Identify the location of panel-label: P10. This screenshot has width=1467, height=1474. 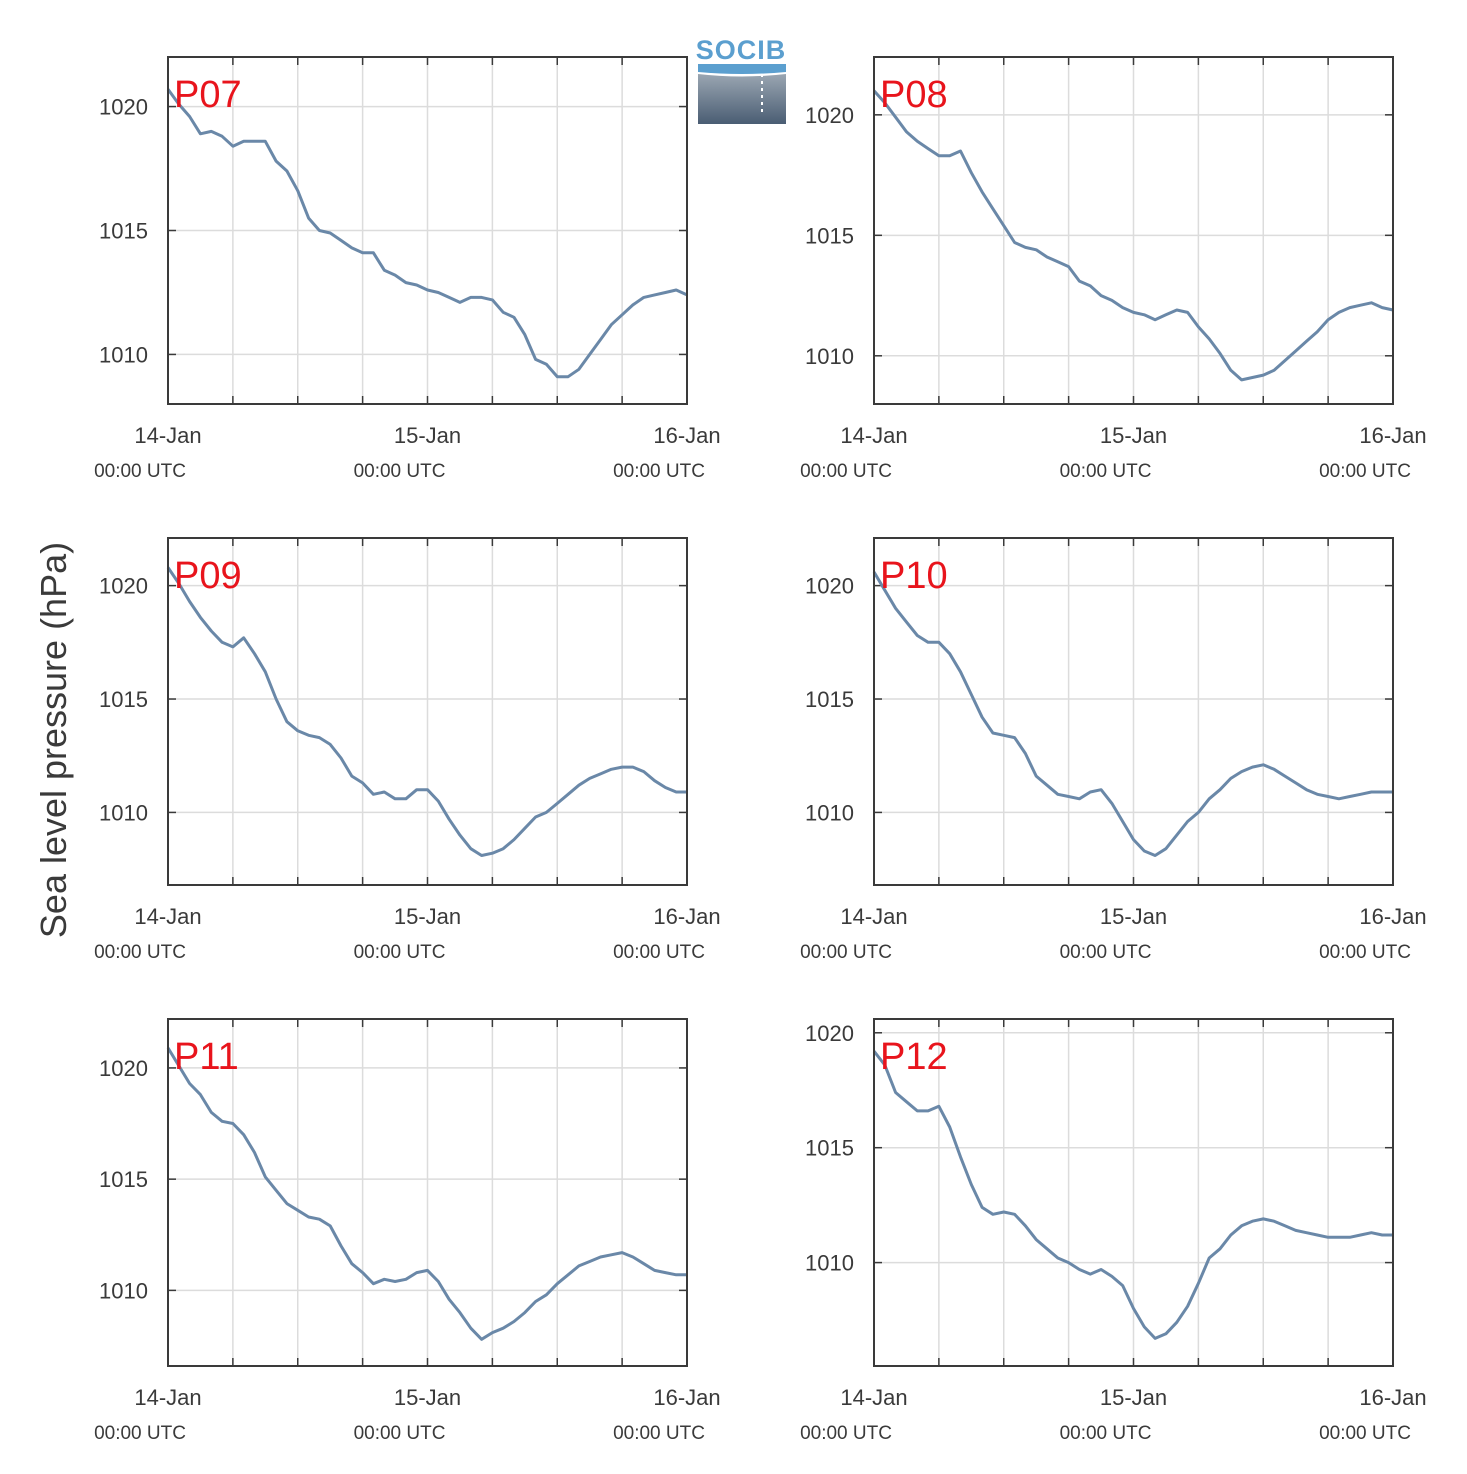
(914, 576).